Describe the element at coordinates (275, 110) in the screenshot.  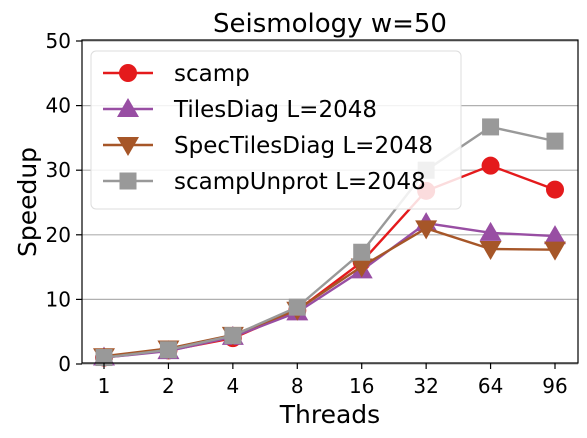
I see `legend-label-1: TilesDiag L=2048` at that location.